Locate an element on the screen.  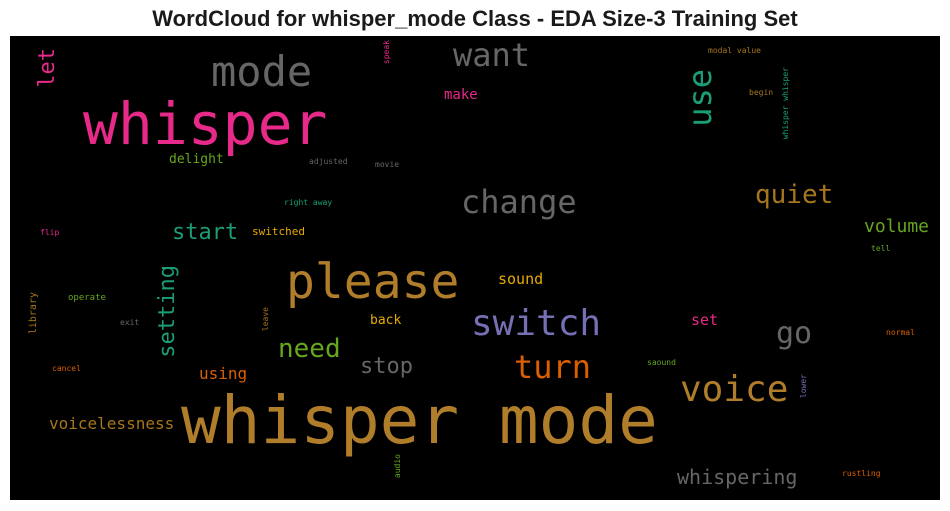
word-let: let is located at coordinates (47, 68).